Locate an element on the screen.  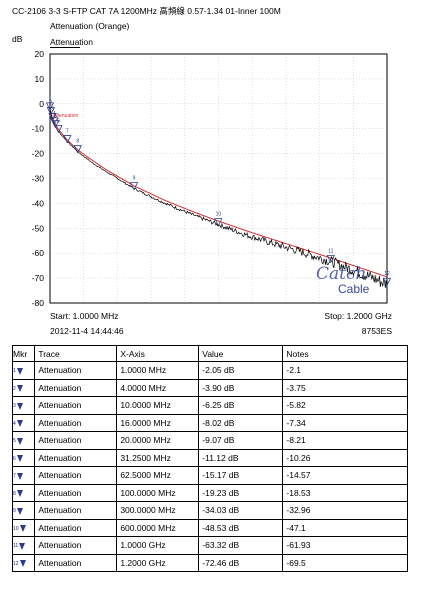
value-cell: -63.32 dB is located at coordinates (241, 545).